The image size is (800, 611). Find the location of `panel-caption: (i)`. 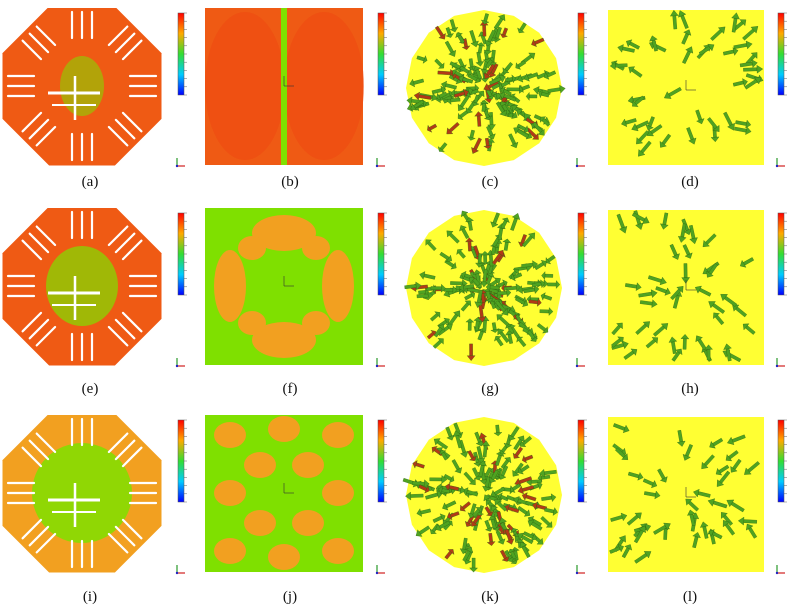

panel-caption: (i) is located at coordinates (90, 597).